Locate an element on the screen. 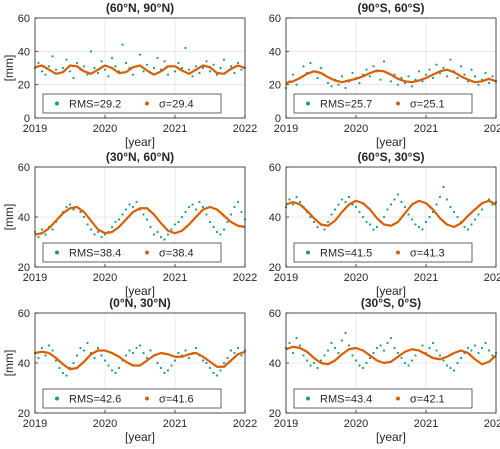  legend-rms-marker is located at coordinates (308, 103).